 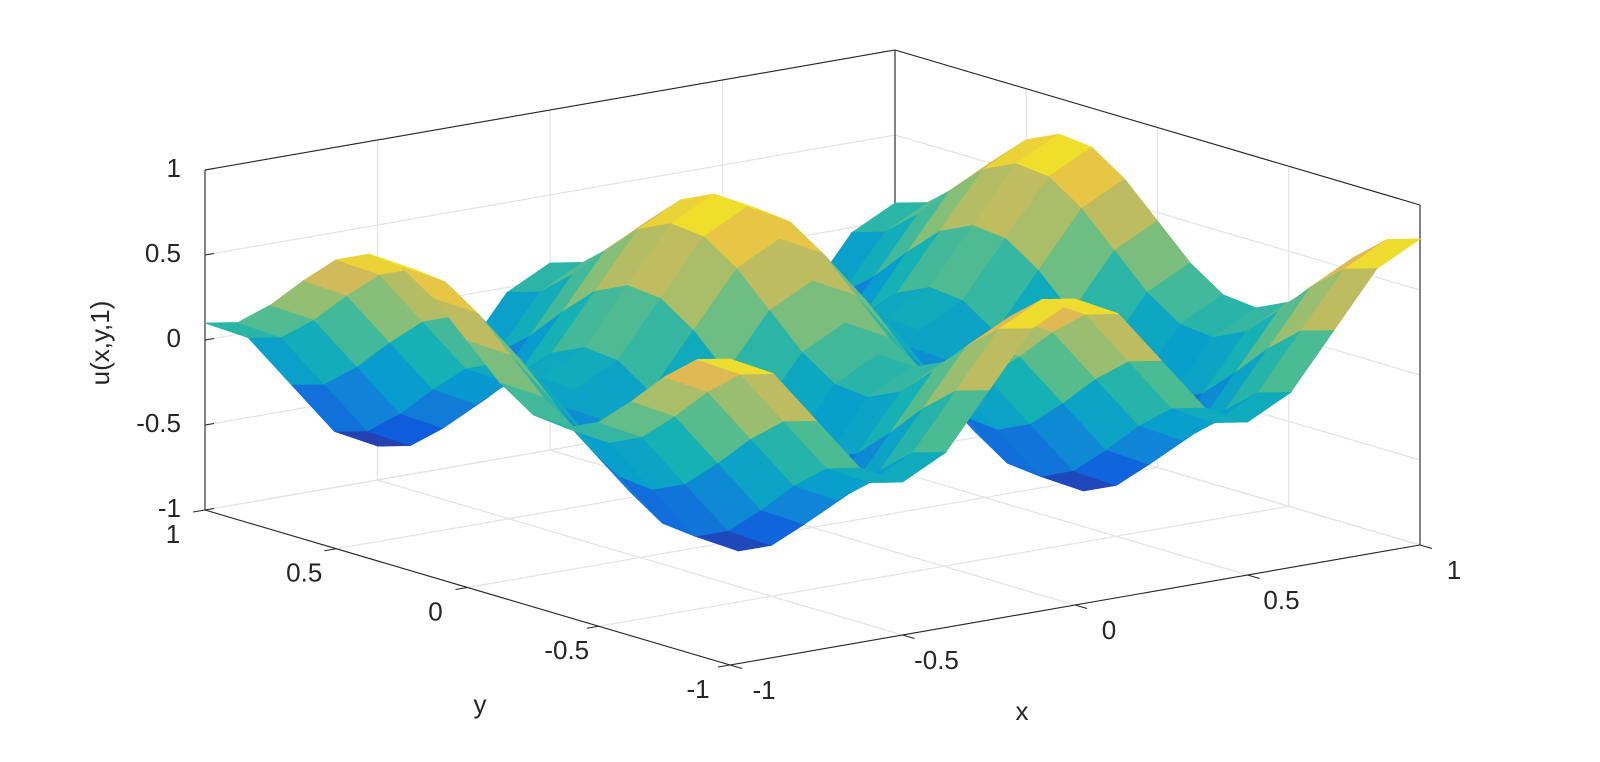 I want to click on y-tick-label: 0.5, so click(x=304, y=573).